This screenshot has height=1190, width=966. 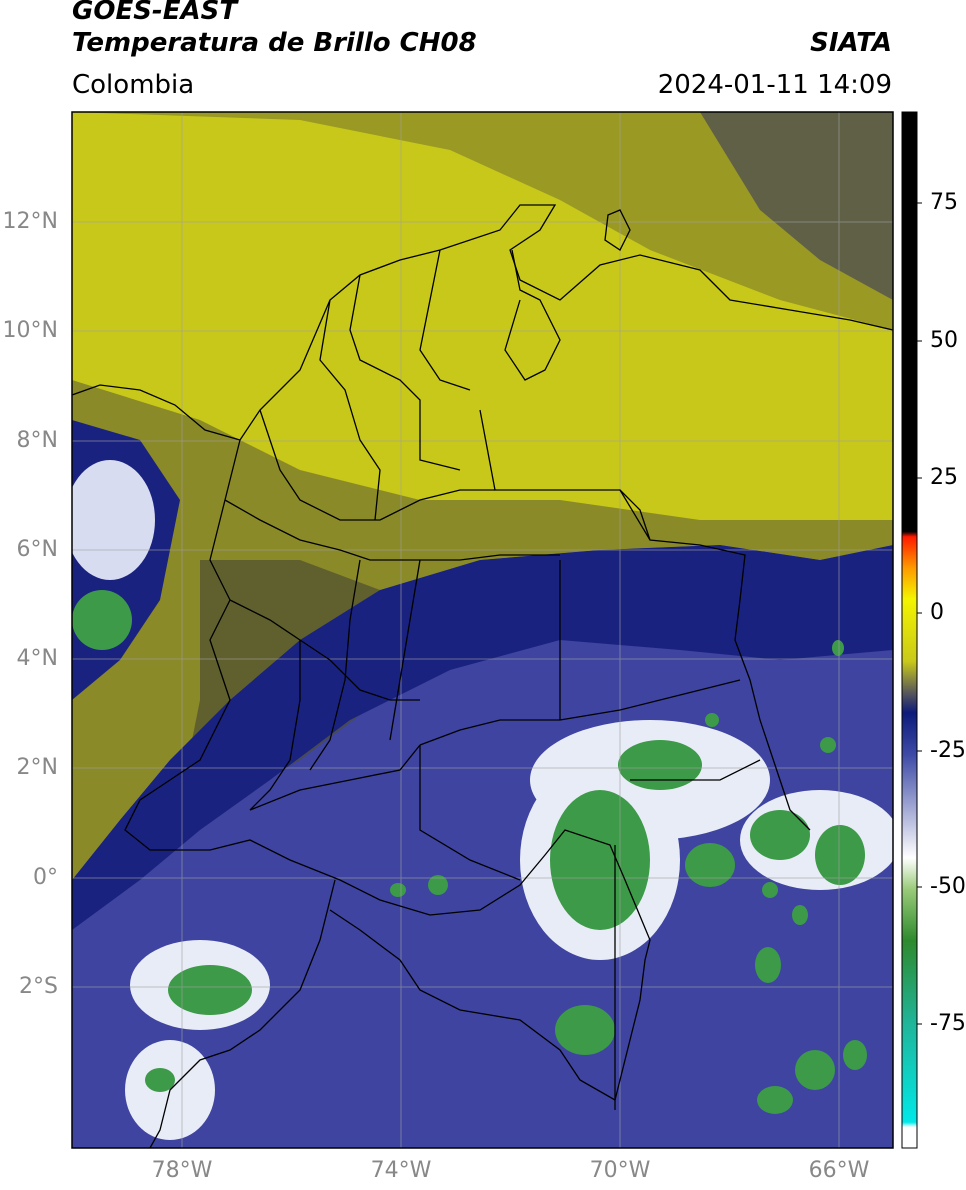 I want to click on lat-tick-label: 2°S, so click(x=38, y=986).